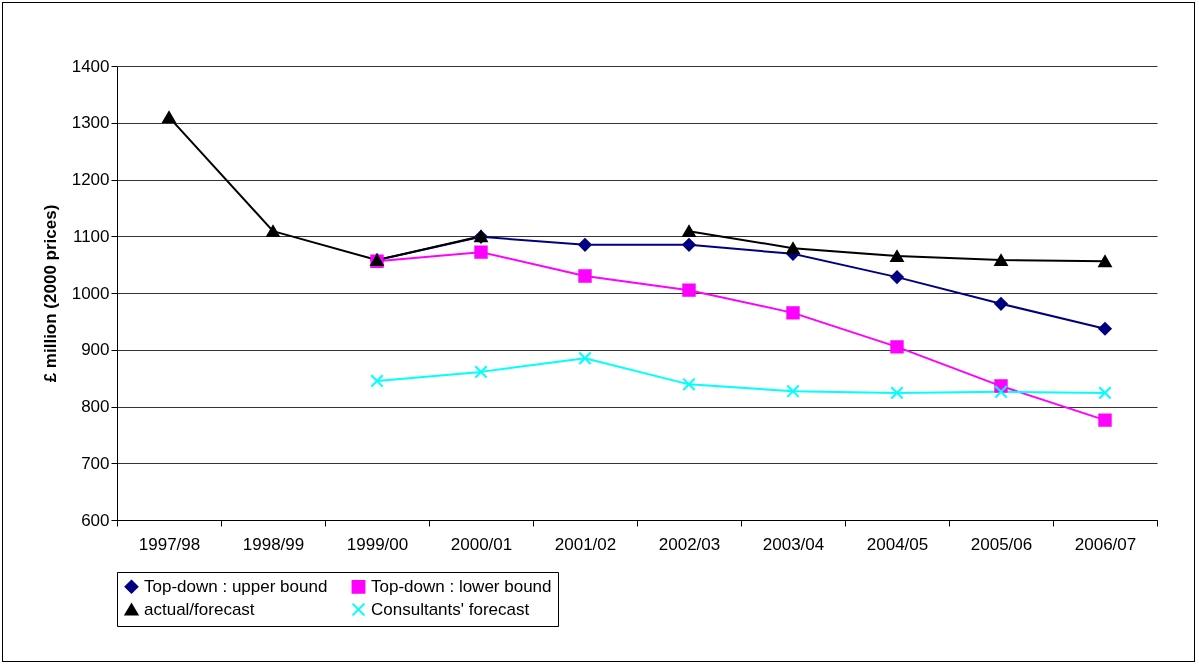  Describe the element at coordinates (377, 544) in the screenshot. I see `x-tick-label: 1999/00` at that location.